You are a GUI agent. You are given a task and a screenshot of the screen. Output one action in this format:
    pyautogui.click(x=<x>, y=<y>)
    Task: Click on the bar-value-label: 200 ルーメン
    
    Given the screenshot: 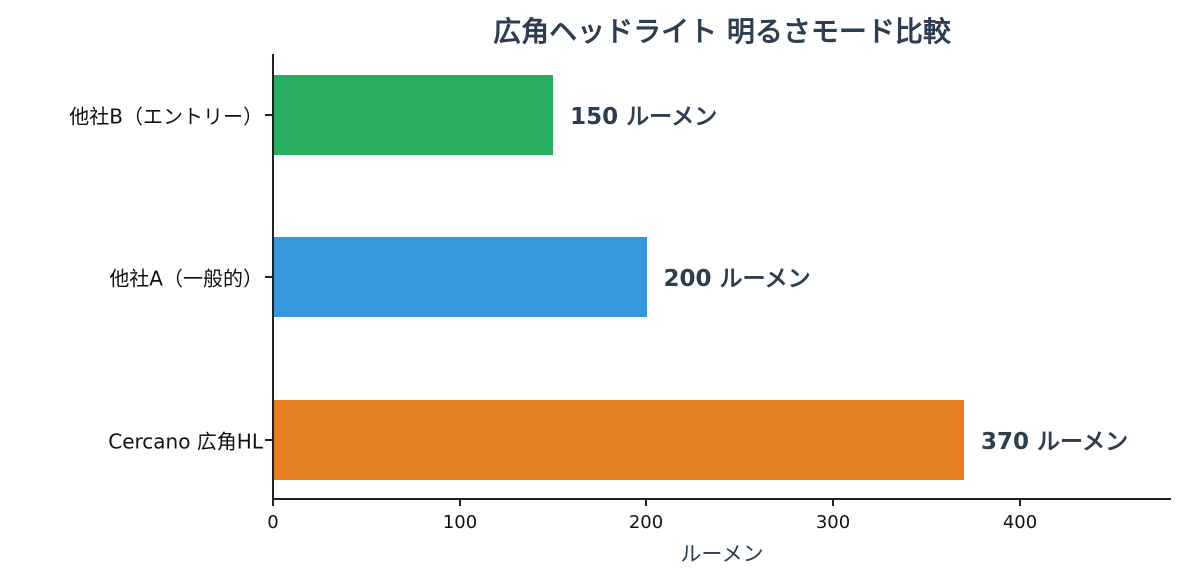 What is the action you would take?
    pyautogui.click(x=737, y=279)
    